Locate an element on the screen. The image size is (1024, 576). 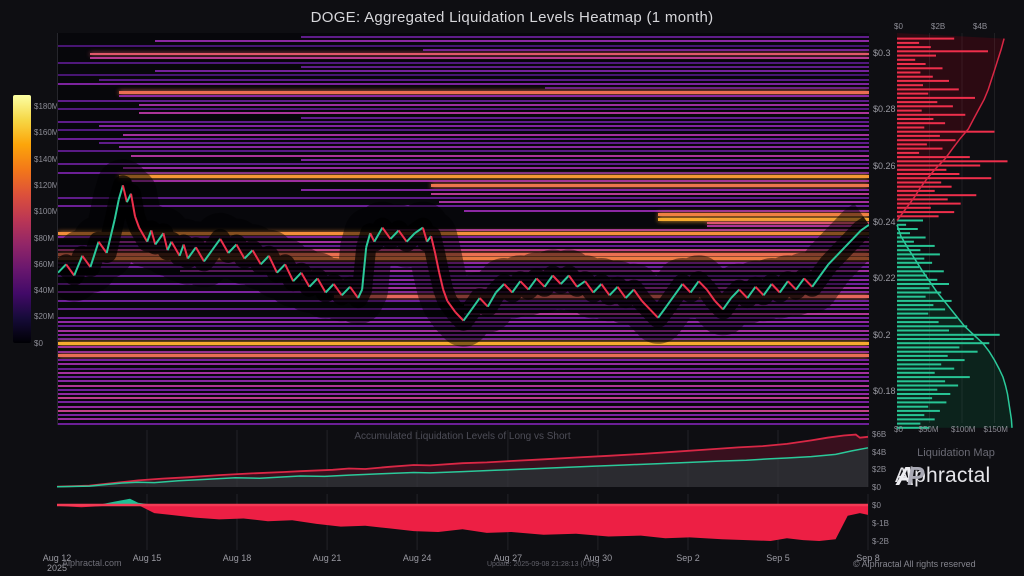
liqmap-bottom-tick: $150M is located at coordinates (995, 429).